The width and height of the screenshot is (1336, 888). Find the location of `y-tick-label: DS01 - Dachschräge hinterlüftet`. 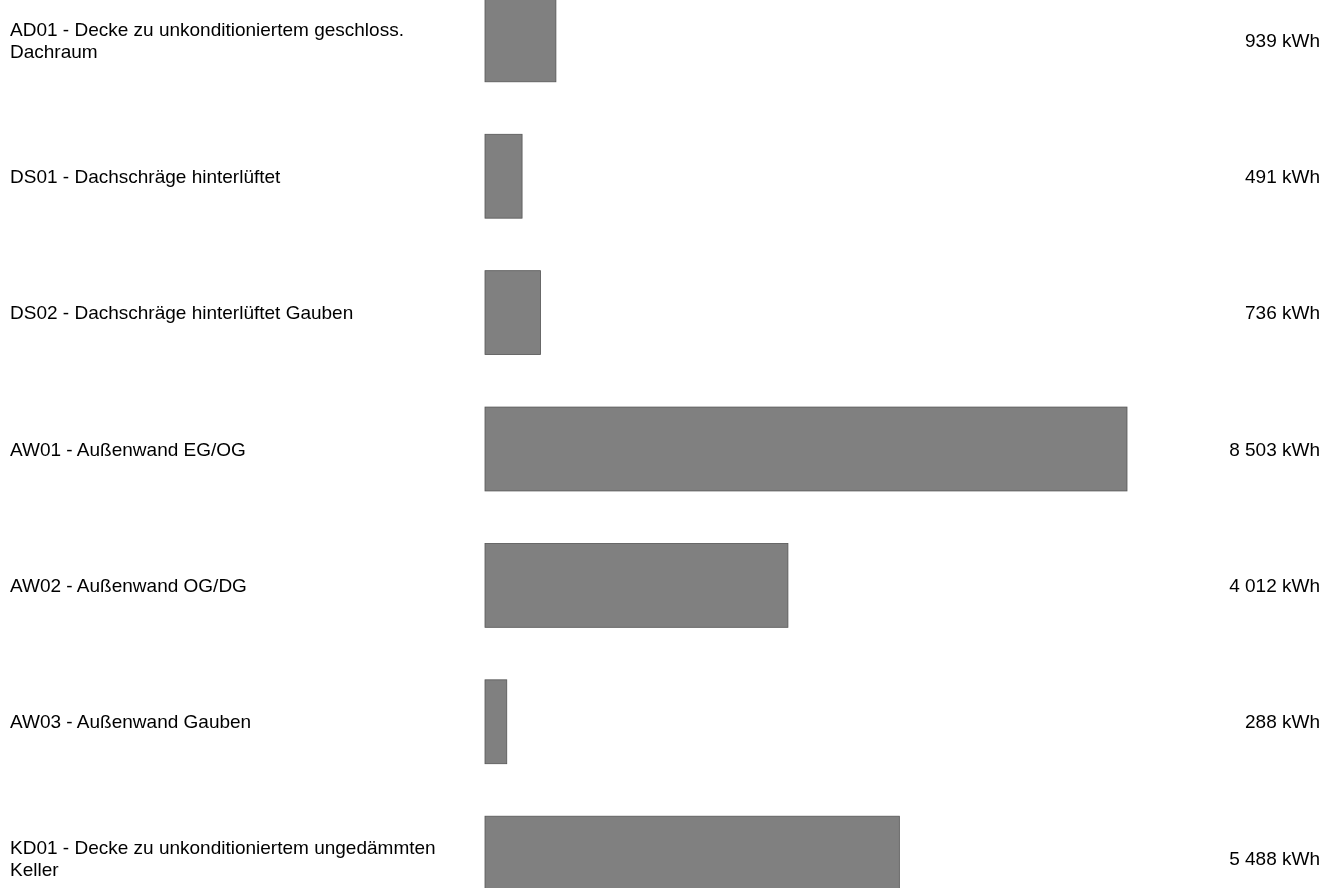

y-tick-label: DS01 - Dachschräge hinterlüftet is located at coordinates (146, 176).